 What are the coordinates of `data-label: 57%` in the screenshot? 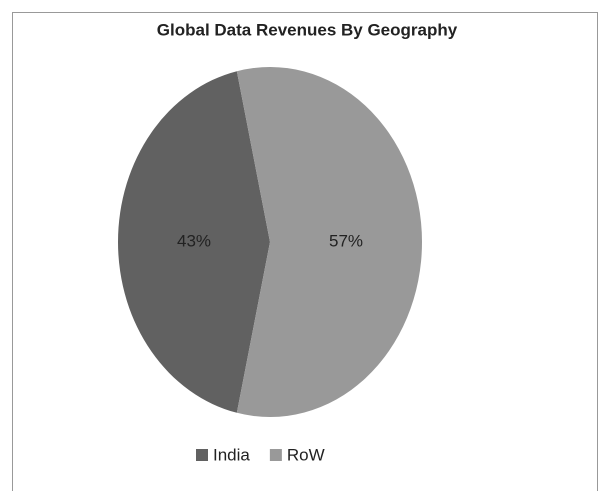 It's located at (346, 240).